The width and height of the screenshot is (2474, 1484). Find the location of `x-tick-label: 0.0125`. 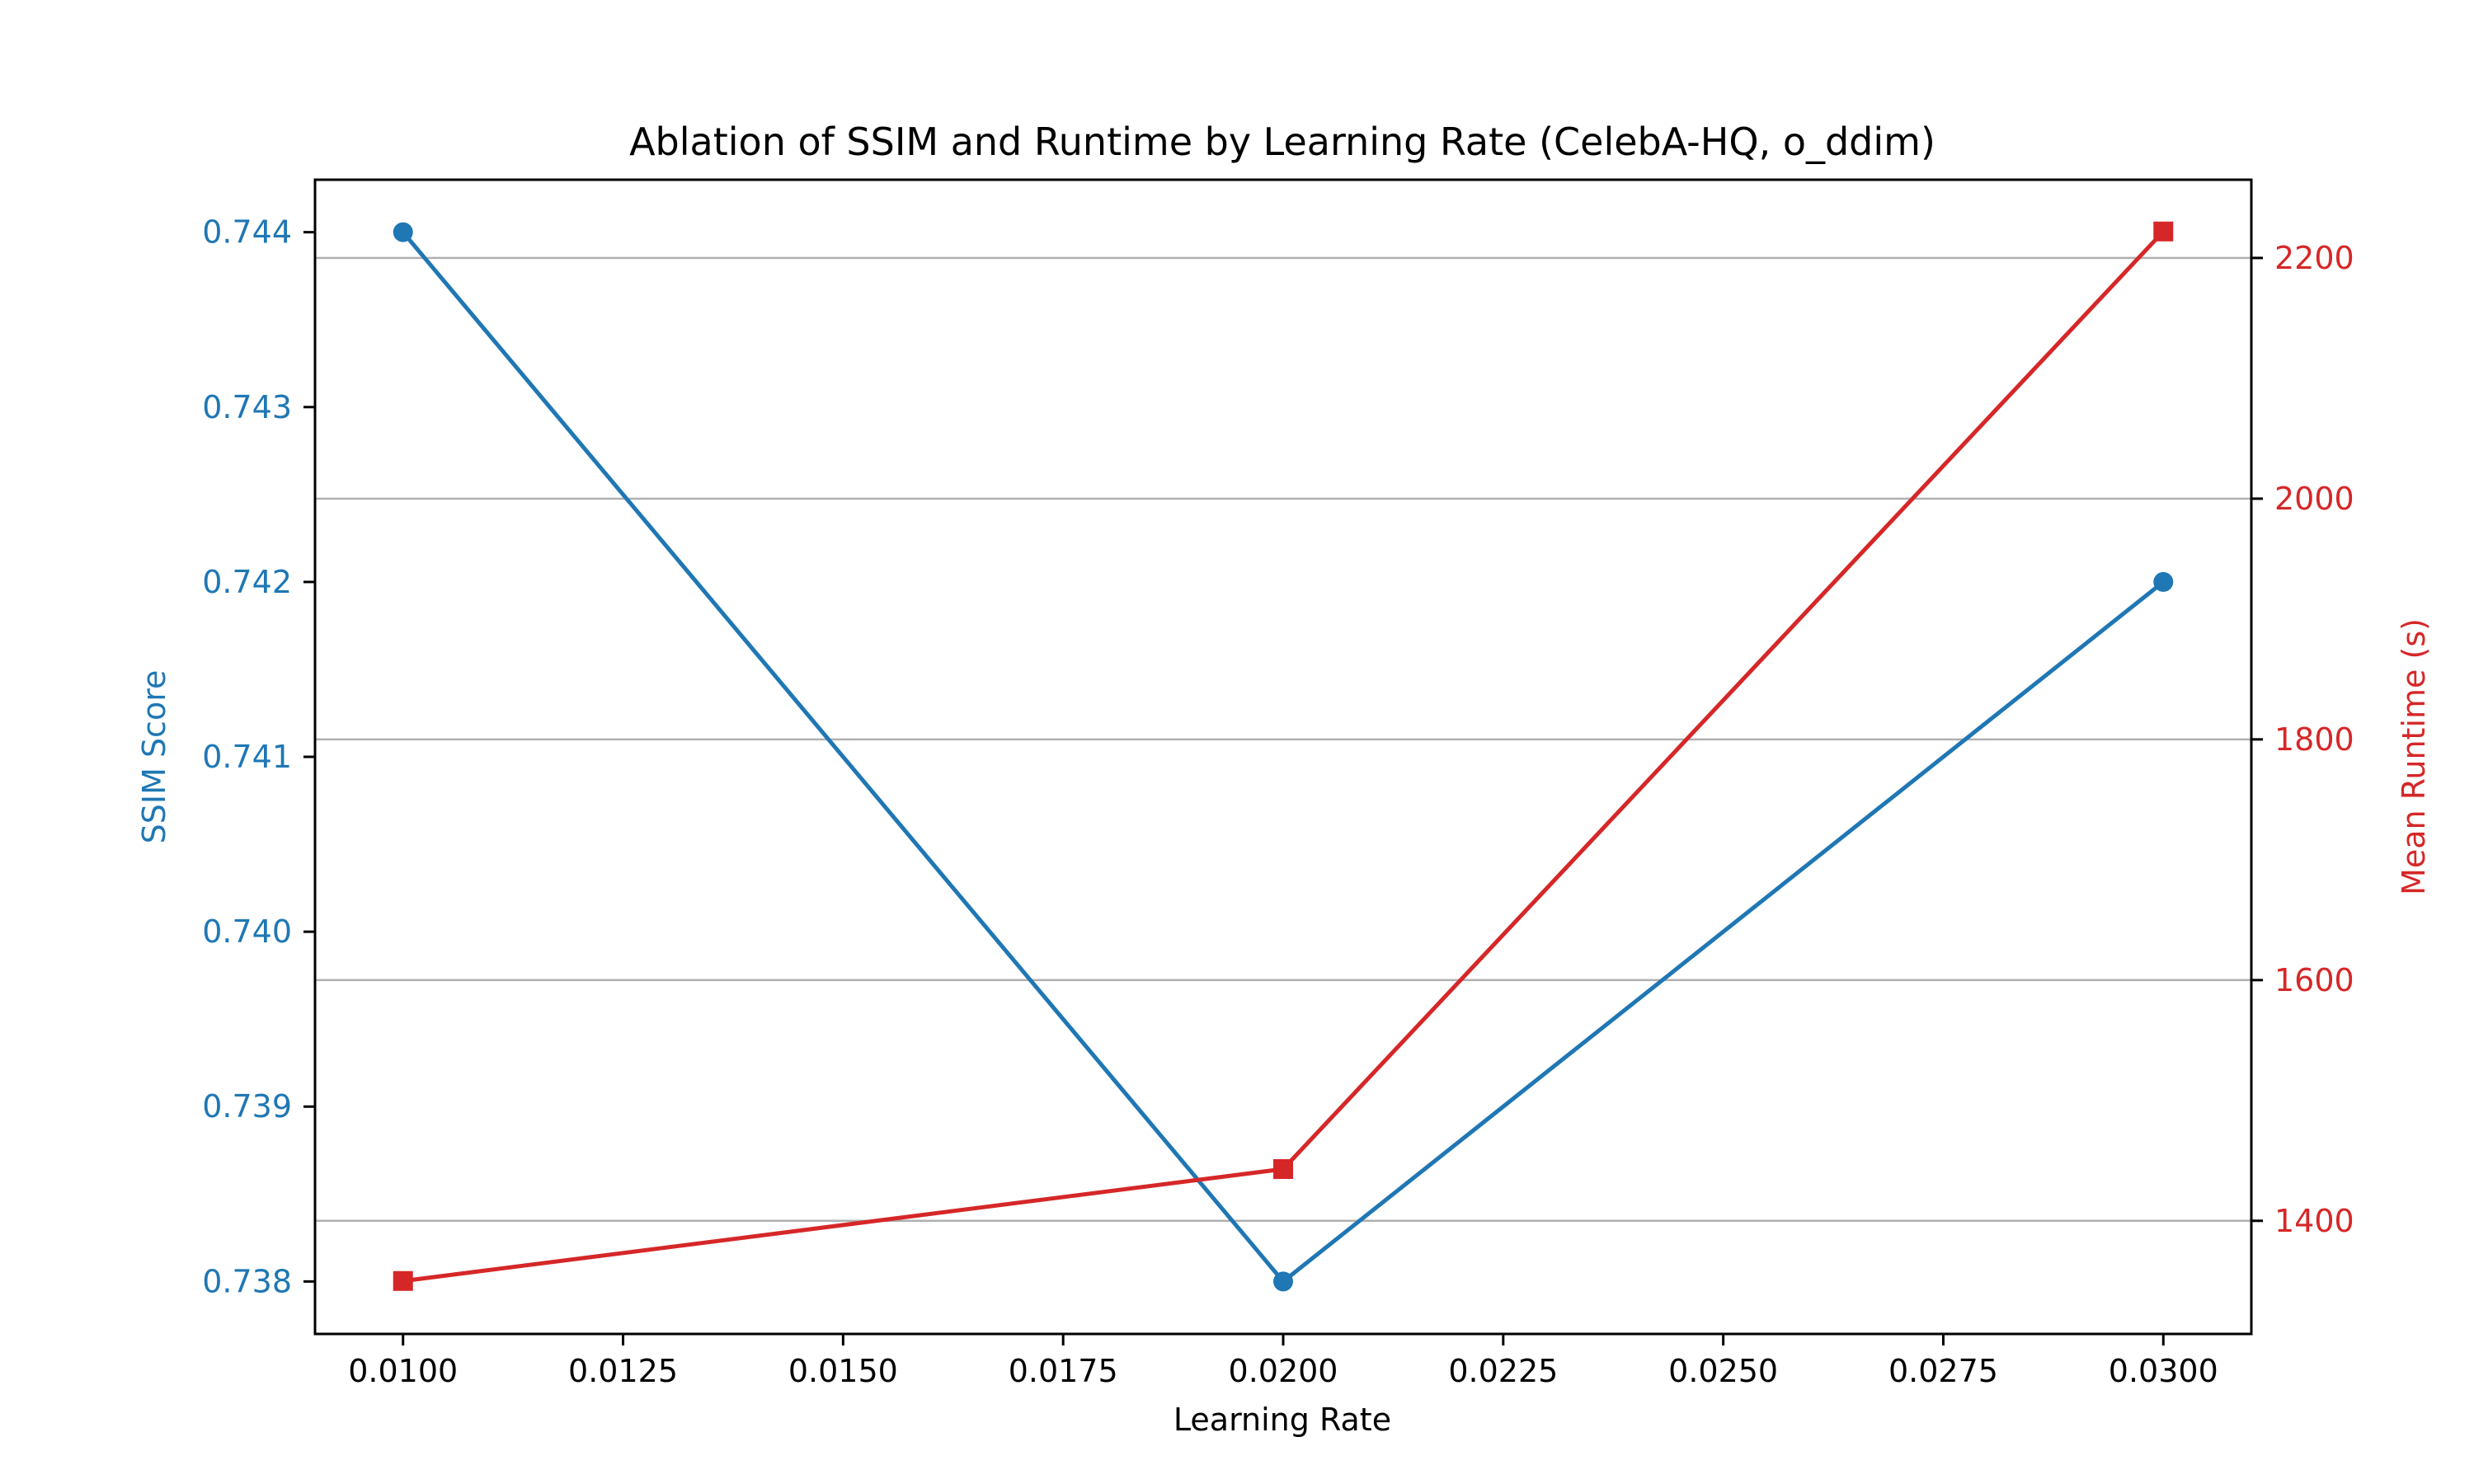

x-tick-label: 0.0125 is located at coordinates (623, 1371).